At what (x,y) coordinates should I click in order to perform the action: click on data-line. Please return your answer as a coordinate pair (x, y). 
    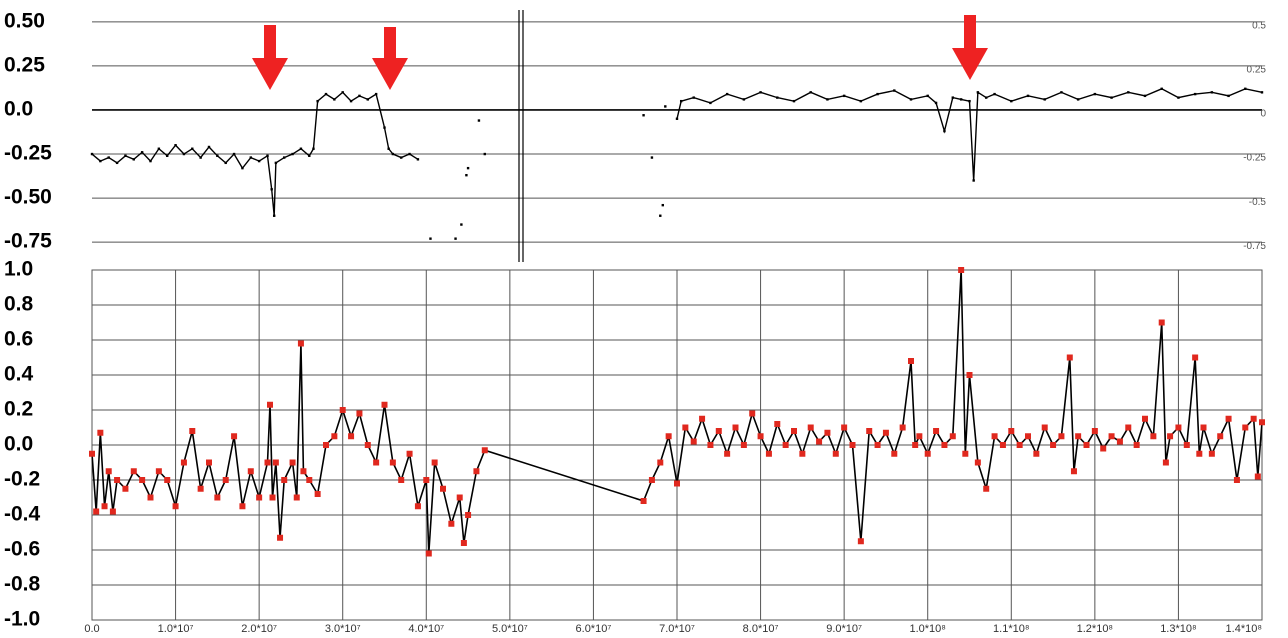
    Looking at the image, I should click on (255, 153).